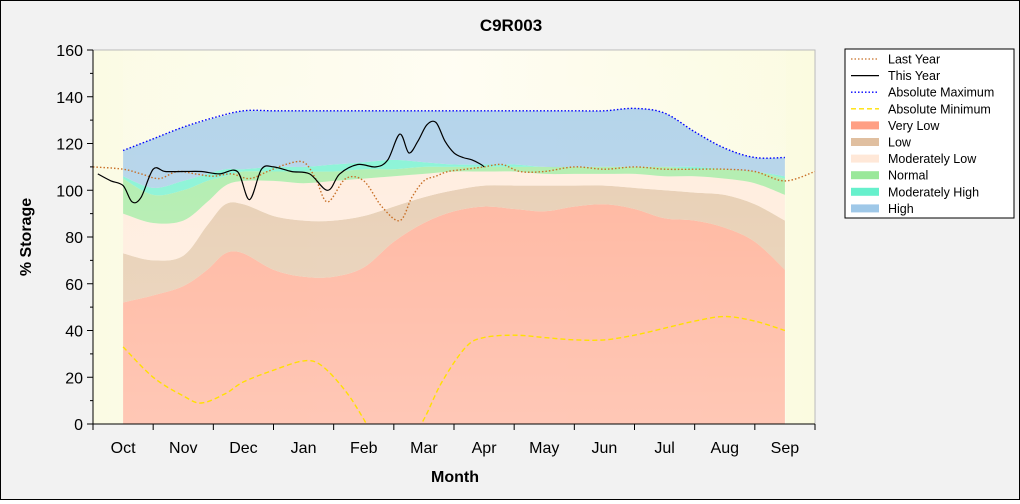  What do you see at coordinates (304, 448) in the screenshot?
I see `x-tick-label-jan: Jan` at bounding box center [304, 448].